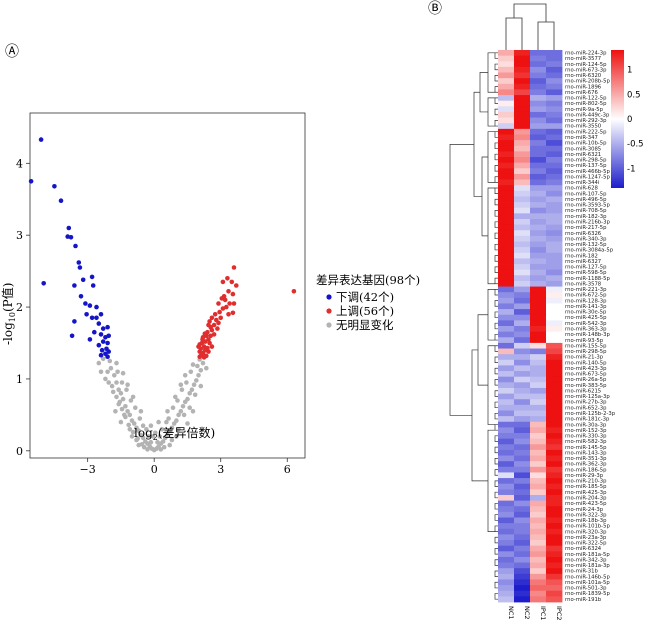  What do you see at coordinates (586, 144) in the screenshot?
I see `heatmap-row-label: rno-miR-10b-5p` at bounding box center [586, 144].